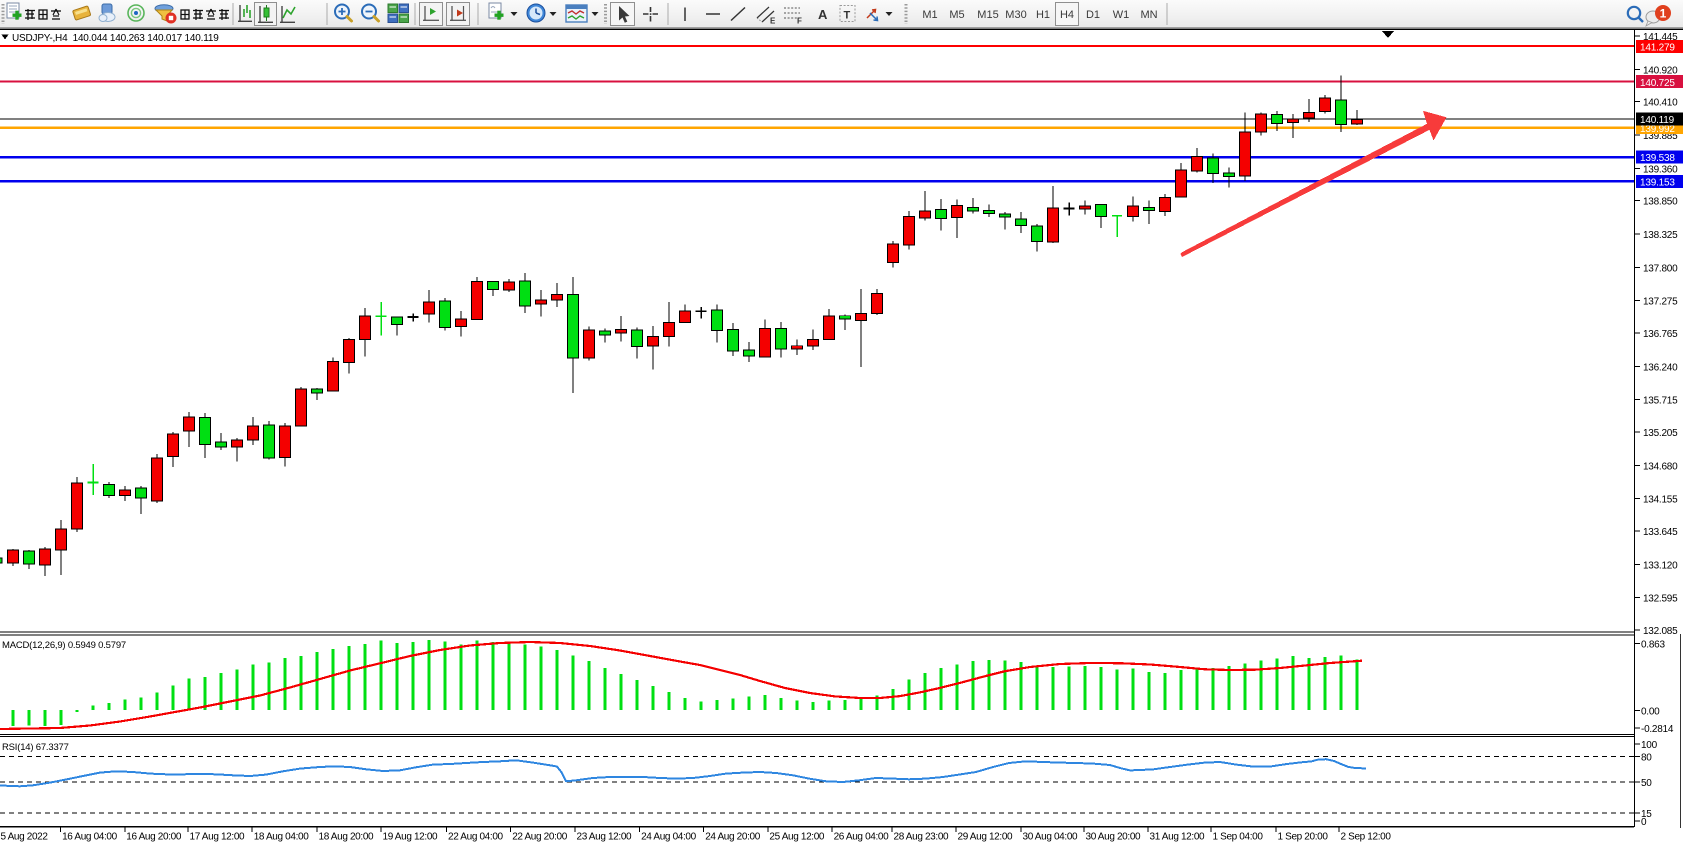 This screenshot has width=1683, height=845. I want to click on svg-text: MACD(12,26,9) 0.5949 0.5797, so click(64, 645).